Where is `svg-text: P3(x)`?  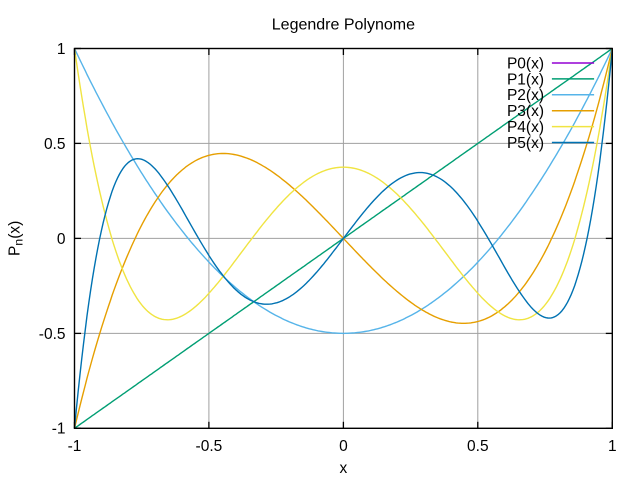 svg-text: P3(x) is located at coordinates (525, 111).